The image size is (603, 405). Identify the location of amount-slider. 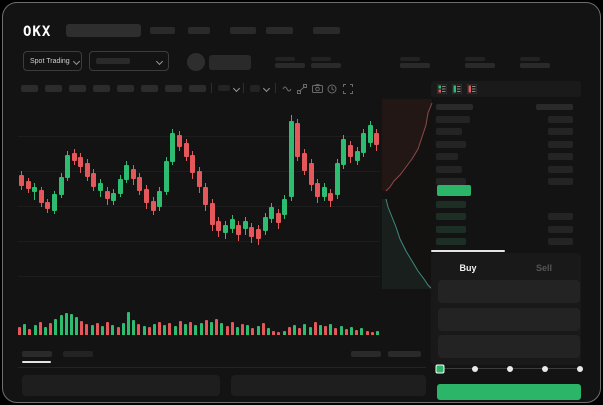
(509, 368).